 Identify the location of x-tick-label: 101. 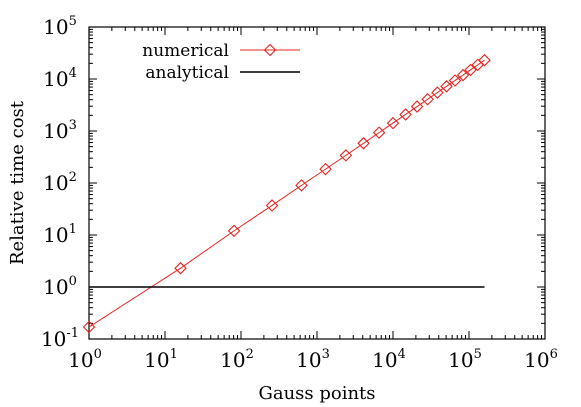
(161, 359).